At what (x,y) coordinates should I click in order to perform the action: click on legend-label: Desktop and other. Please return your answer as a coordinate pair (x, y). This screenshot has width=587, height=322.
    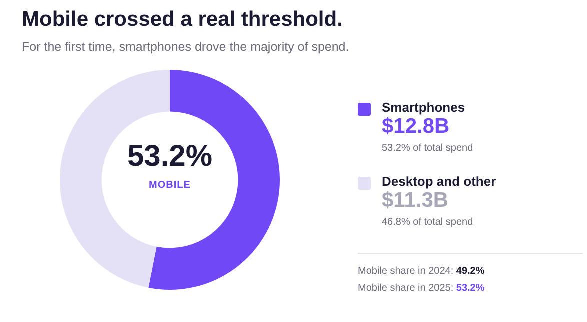
    Looking at the image, I should click on (440, 181).